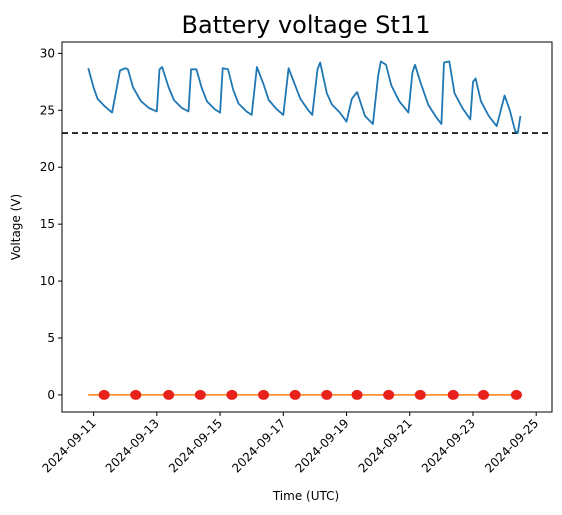 Image resolution: width=562 pixels, height=515 pixels. Describe the element at coordinates (132, 445) in the screenshot. I see `x-tick-label: 2024-09-13` at that location.